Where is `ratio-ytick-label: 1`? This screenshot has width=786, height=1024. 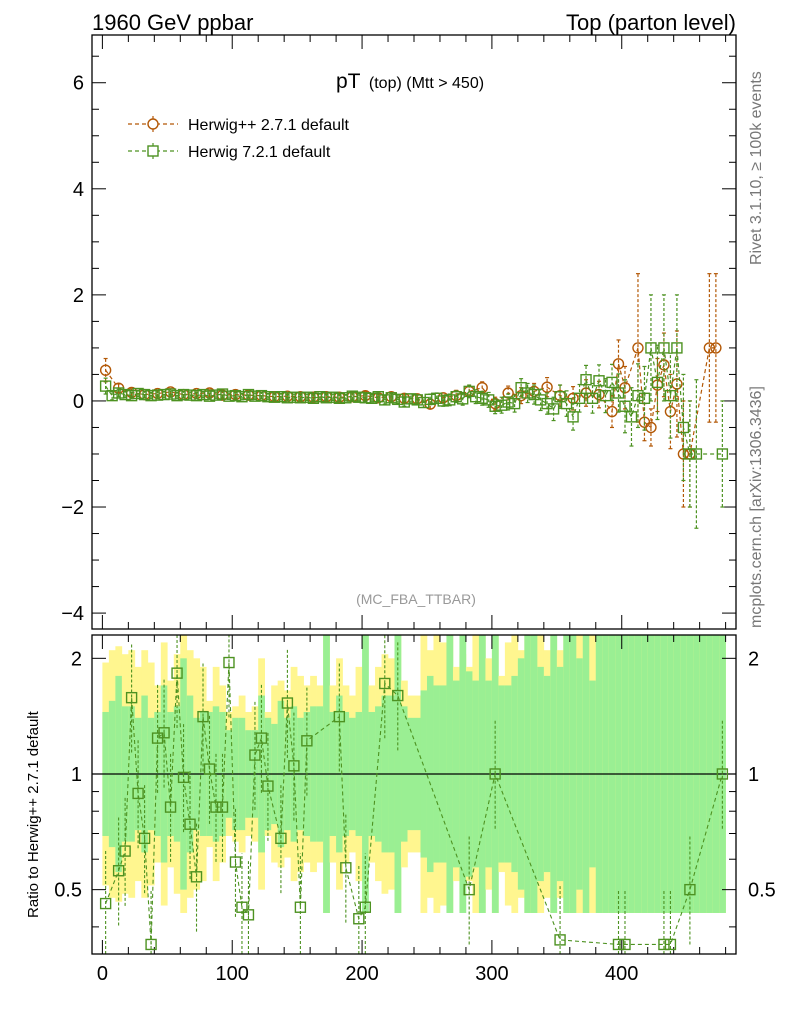 ratio-ytick-label: 1 is located at coordinates (76, 775).